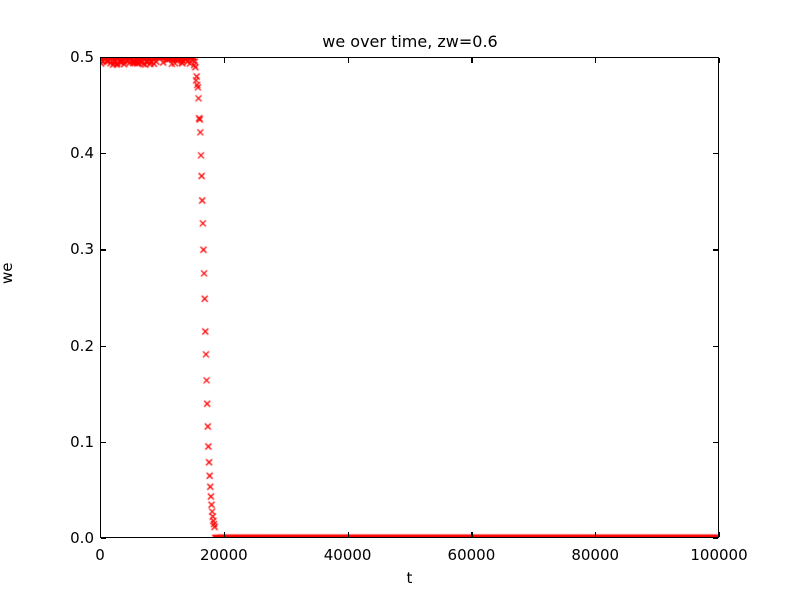 This screenshot has width=800, height=600. What do you see at coordinates (347, 555) in the screenshot?
I see `x-tick-label: 40000` at bounding box center [347, 555].